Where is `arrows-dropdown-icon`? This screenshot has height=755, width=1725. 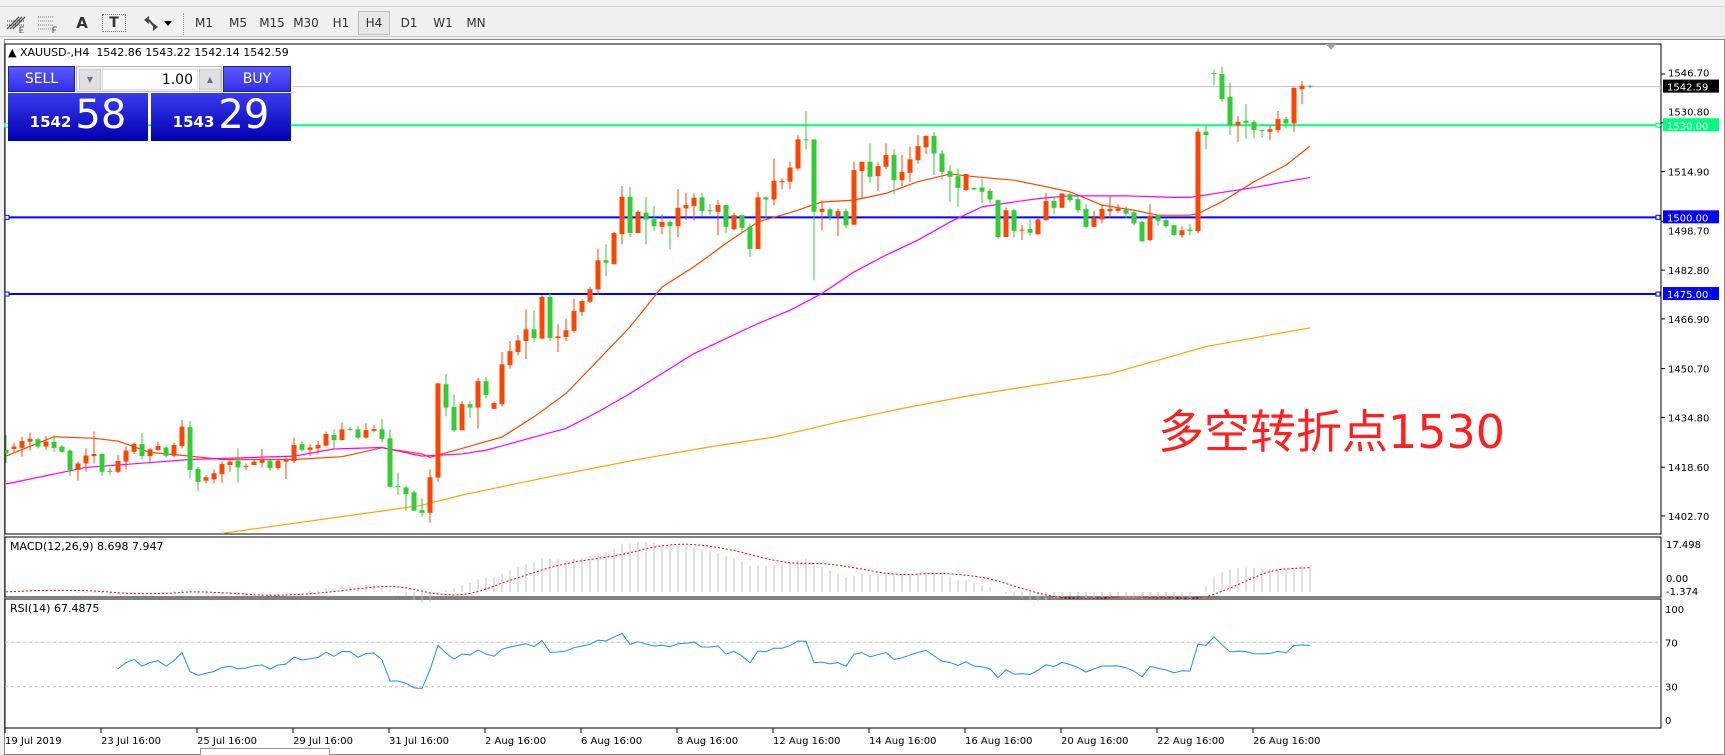 arrows-dropdown-icon is located at coordinates (158, 23).